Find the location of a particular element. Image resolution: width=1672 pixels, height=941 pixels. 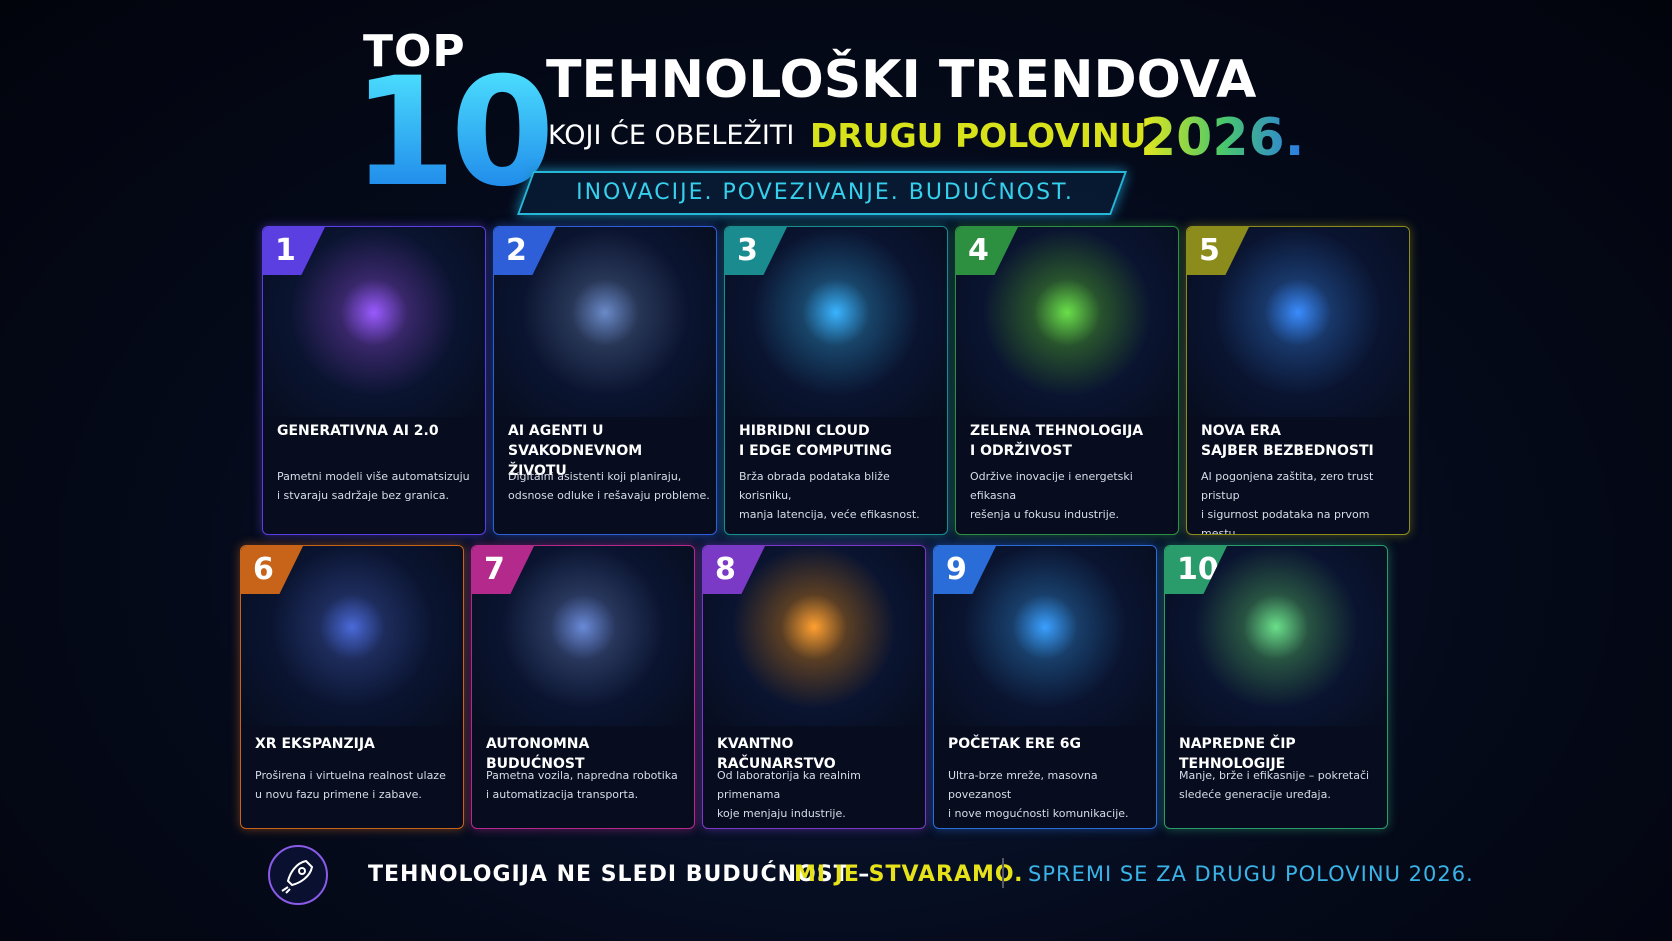

card-title-line: POČETAK ERE 6G is located at coordinates (1015, 744).